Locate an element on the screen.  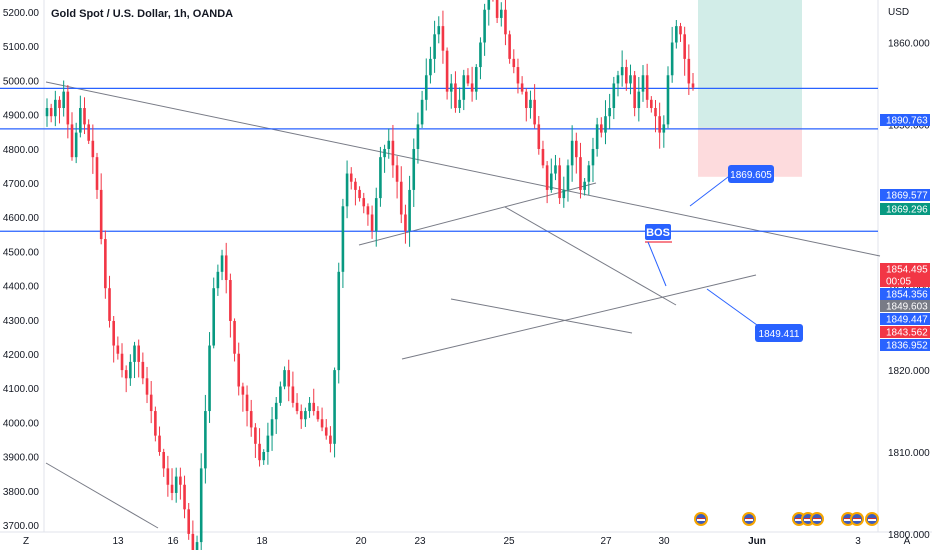
left-axis-tick: 4600.00 is located at coordinates (21, 218).